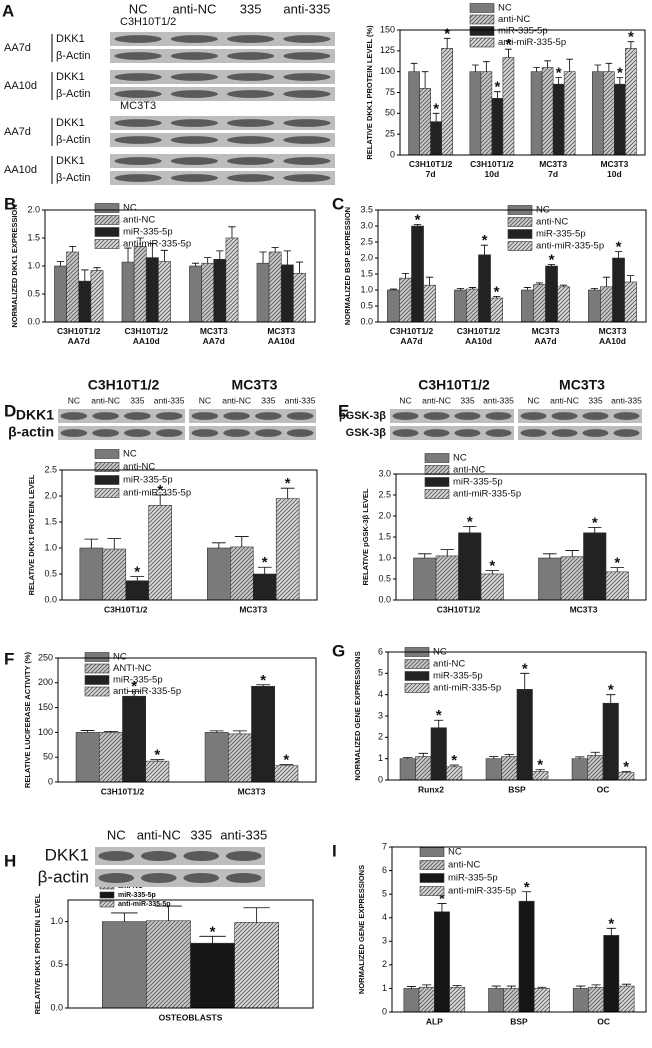 Image resolution: width=652 pixels, height=1048 pixels. Describe the element at coordinates (459, 609) in the screenshot. I see `x-tick-label: C3H10T1/2` at that location.